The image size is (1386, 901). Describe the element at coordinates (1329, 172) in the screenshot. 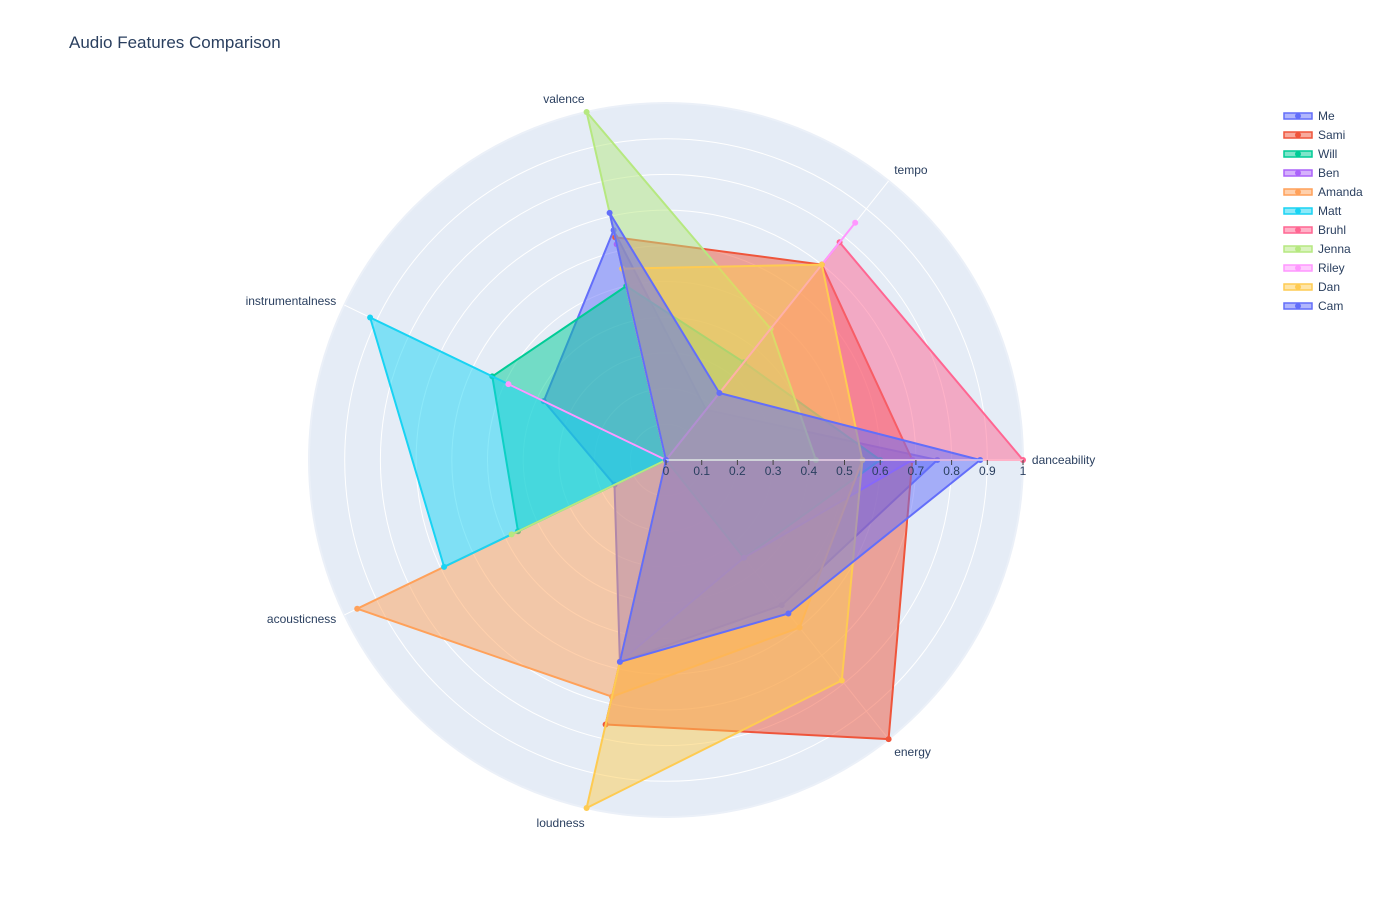

I see `legend-label: Ben` at that location.